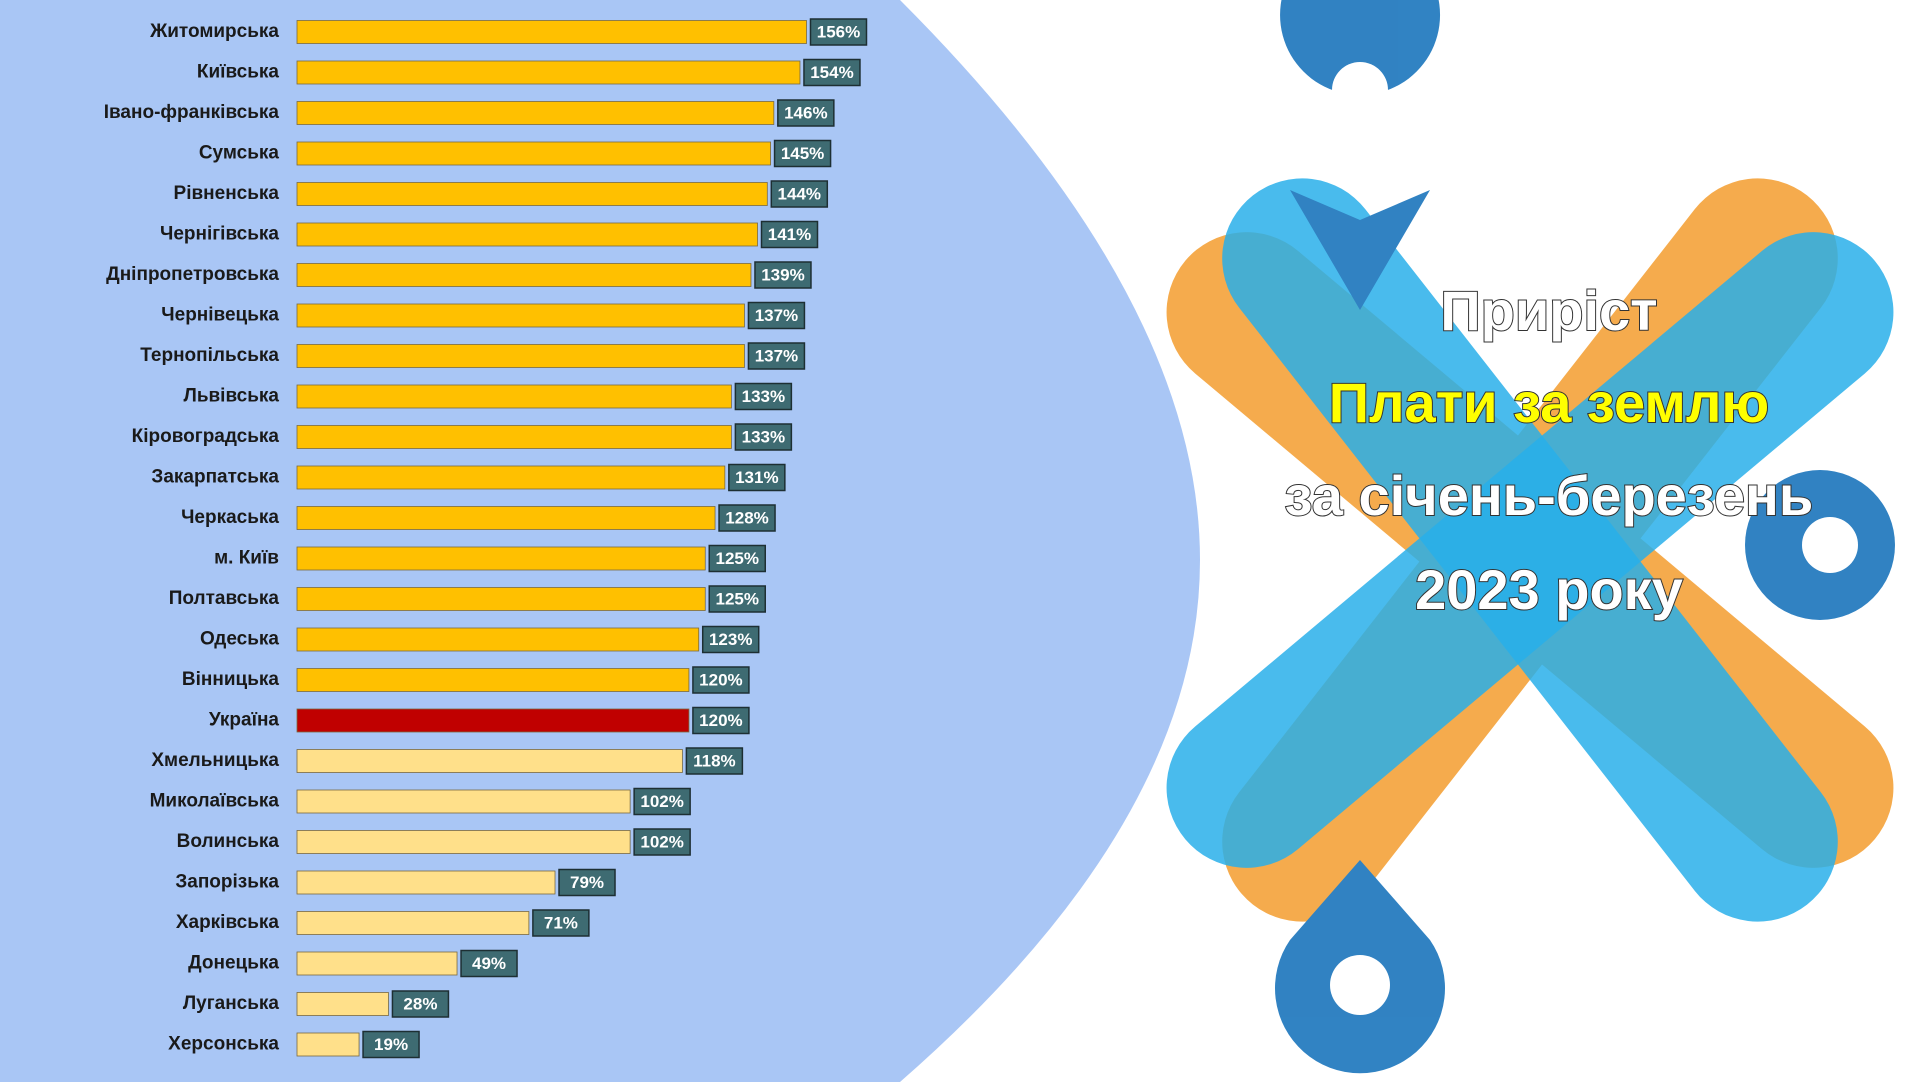 This screenshot has width=1920, height=1087. I want to click on category-label: Херсонська, so click(223, 1044).